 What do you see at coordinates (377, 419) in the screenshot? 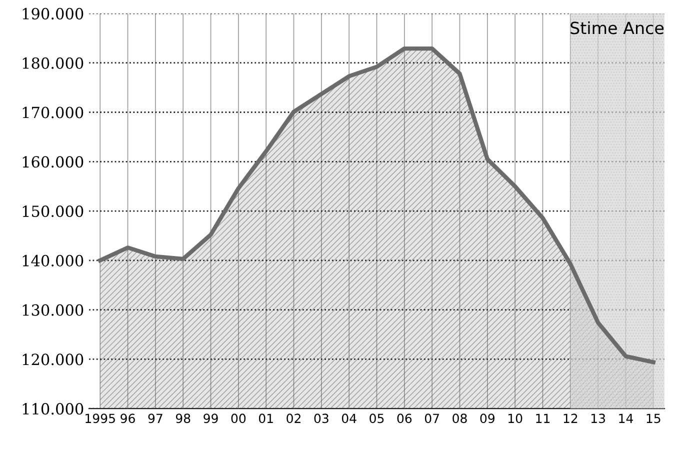
I see `x-tick-label: 05` at bounding box center [377, 419].